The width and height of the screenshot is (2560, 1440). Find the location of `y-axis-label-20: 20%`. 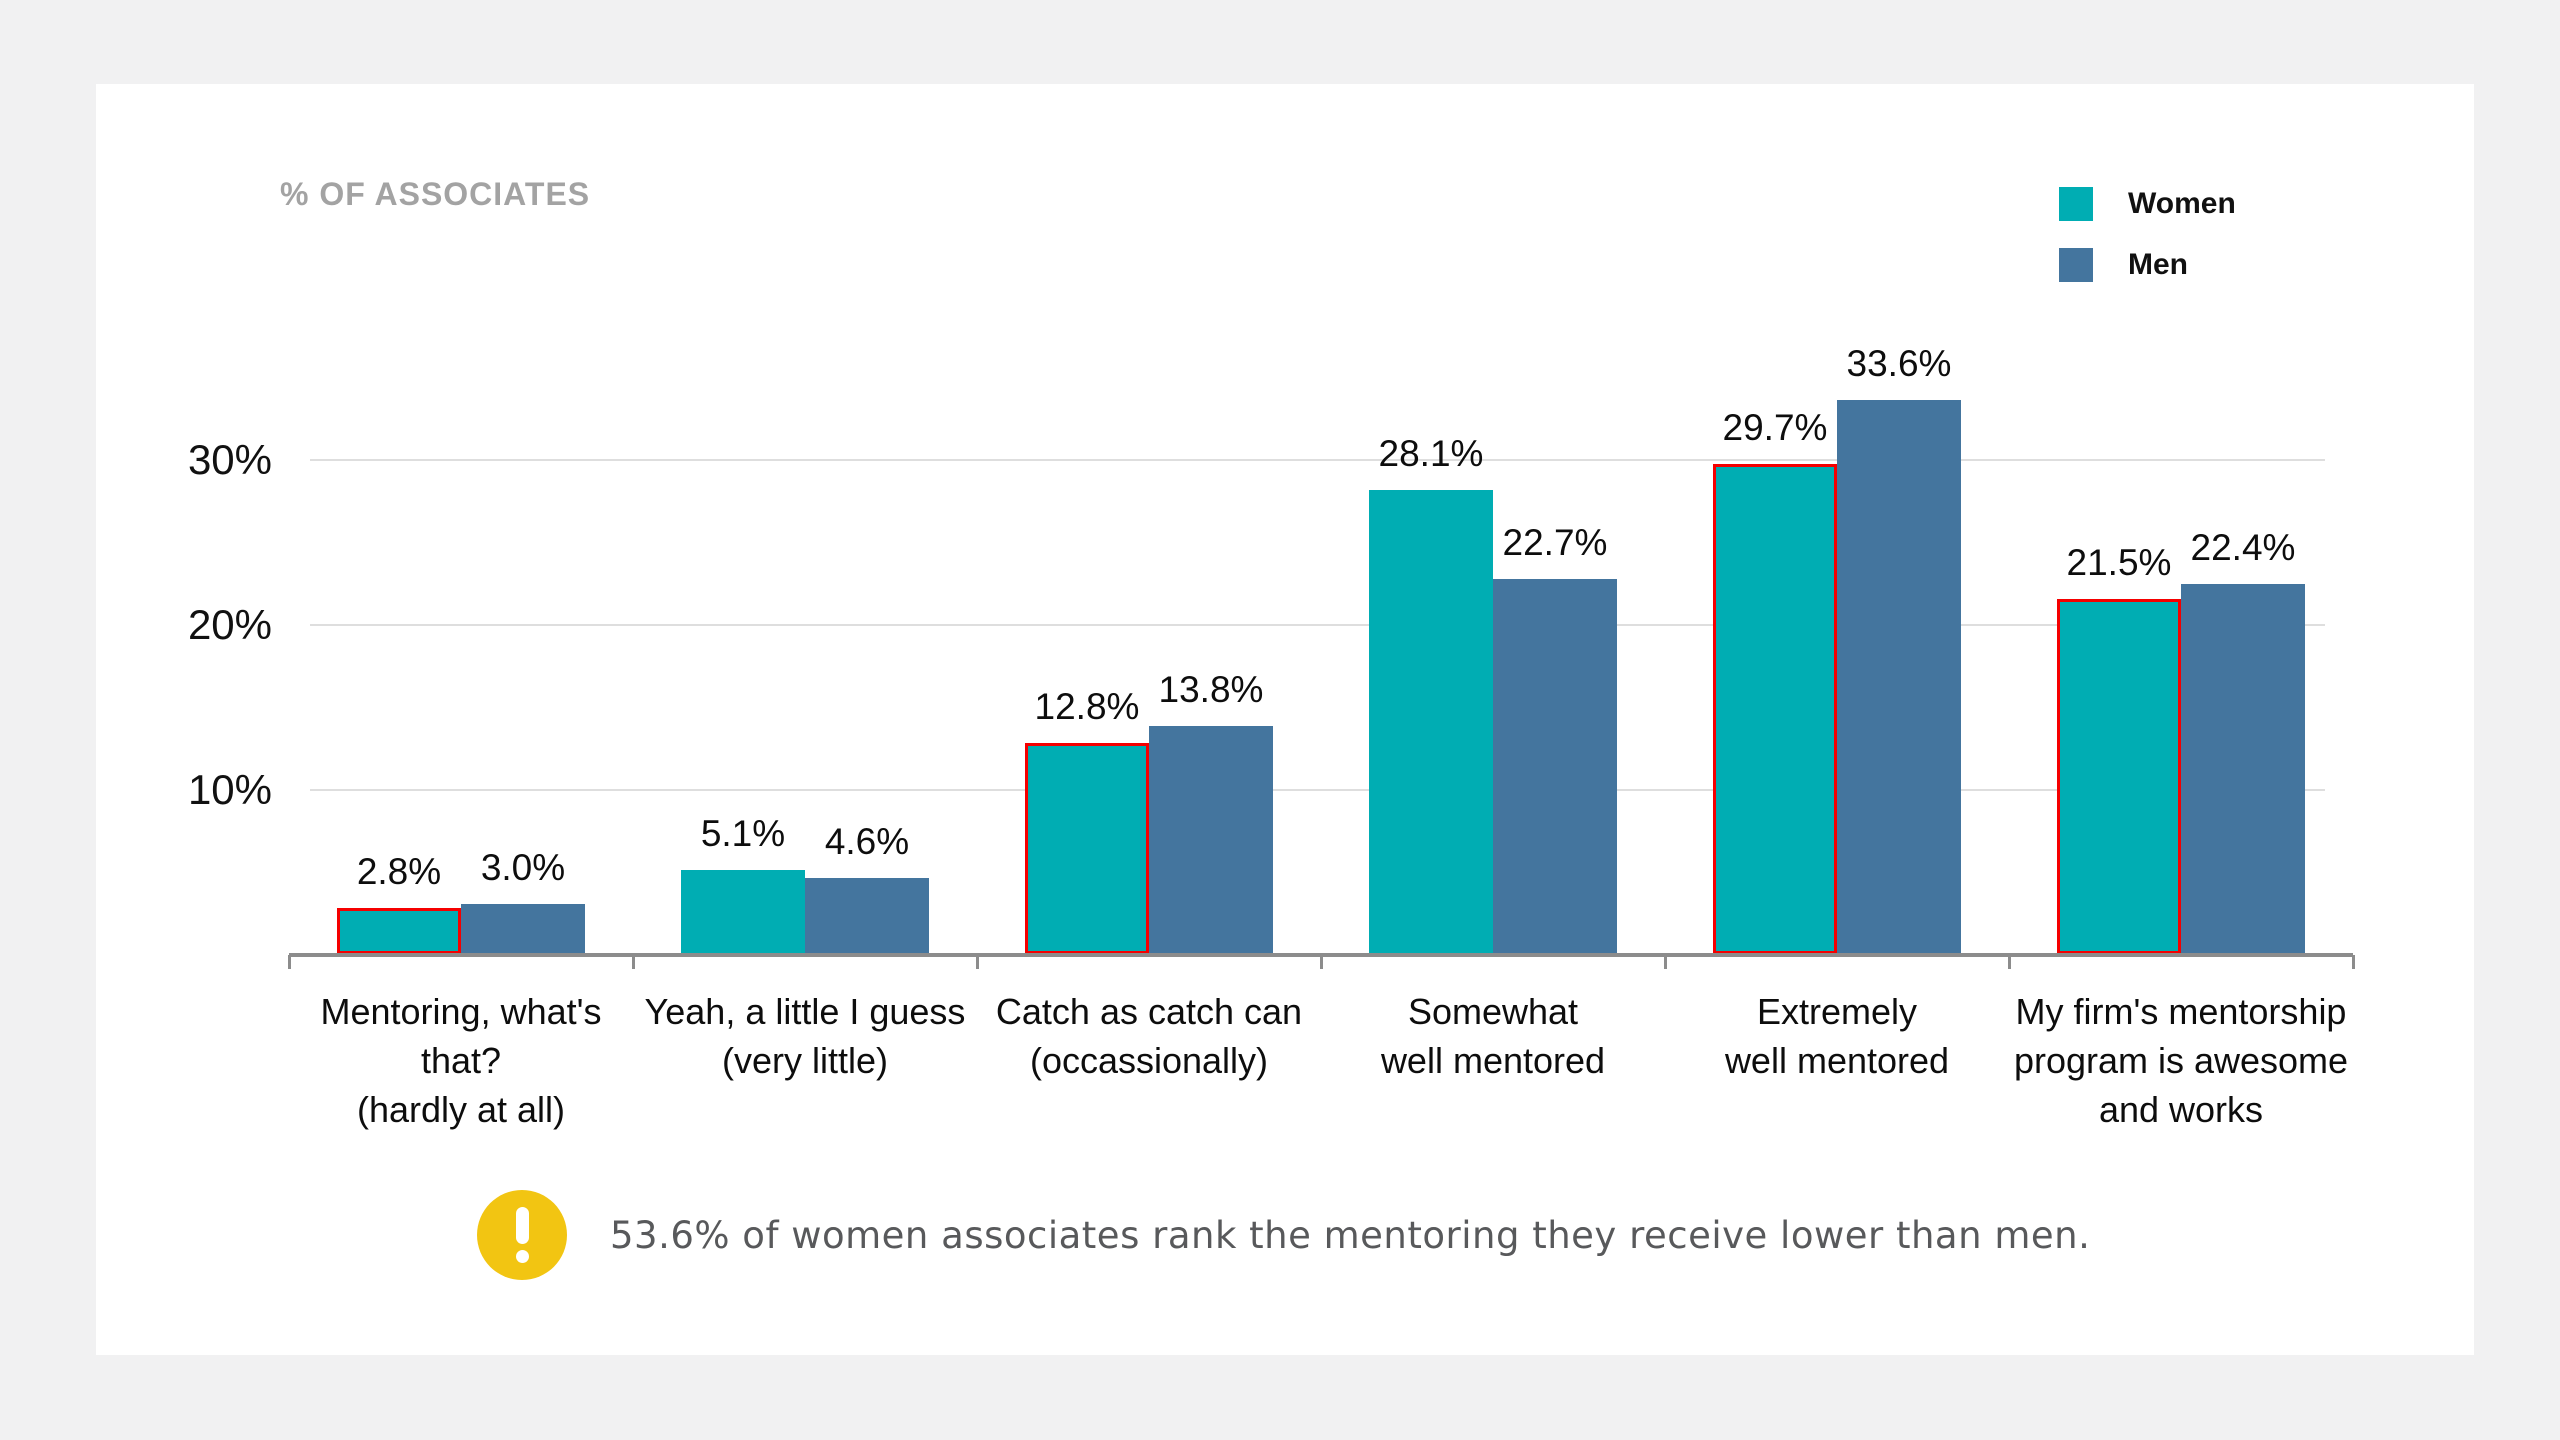

y-axis-label-20: 20% is located at coordinates (229, 624).